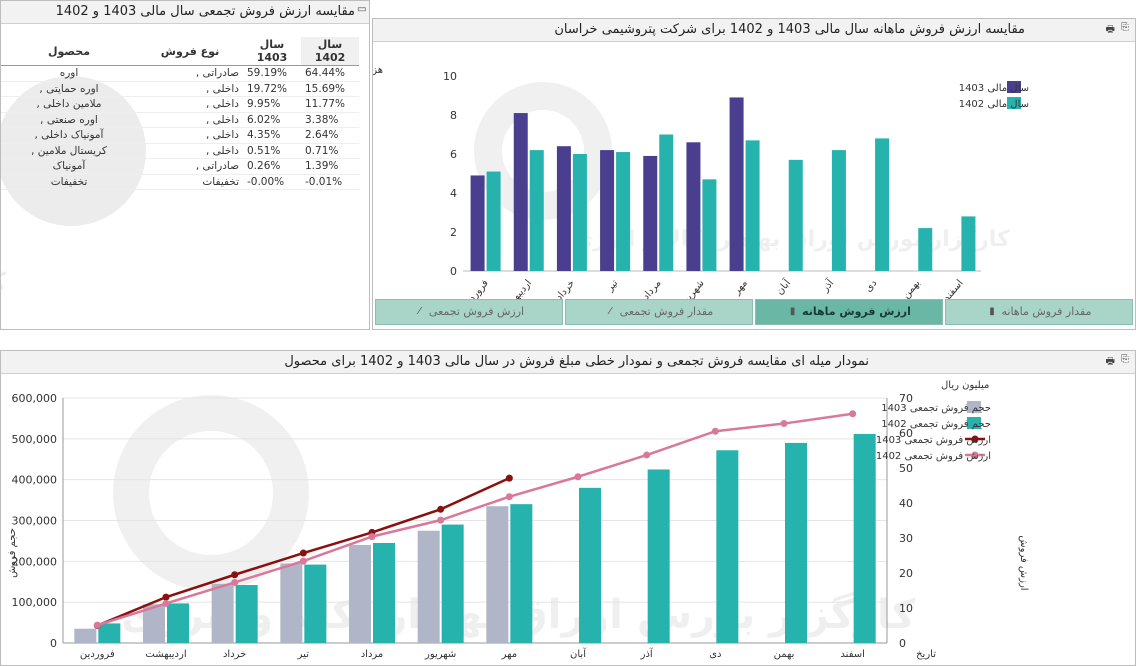  I want to click on table-row: 2.64% 4.35% داخلی , آمونیاک داخلی ,, so click(180, 135).